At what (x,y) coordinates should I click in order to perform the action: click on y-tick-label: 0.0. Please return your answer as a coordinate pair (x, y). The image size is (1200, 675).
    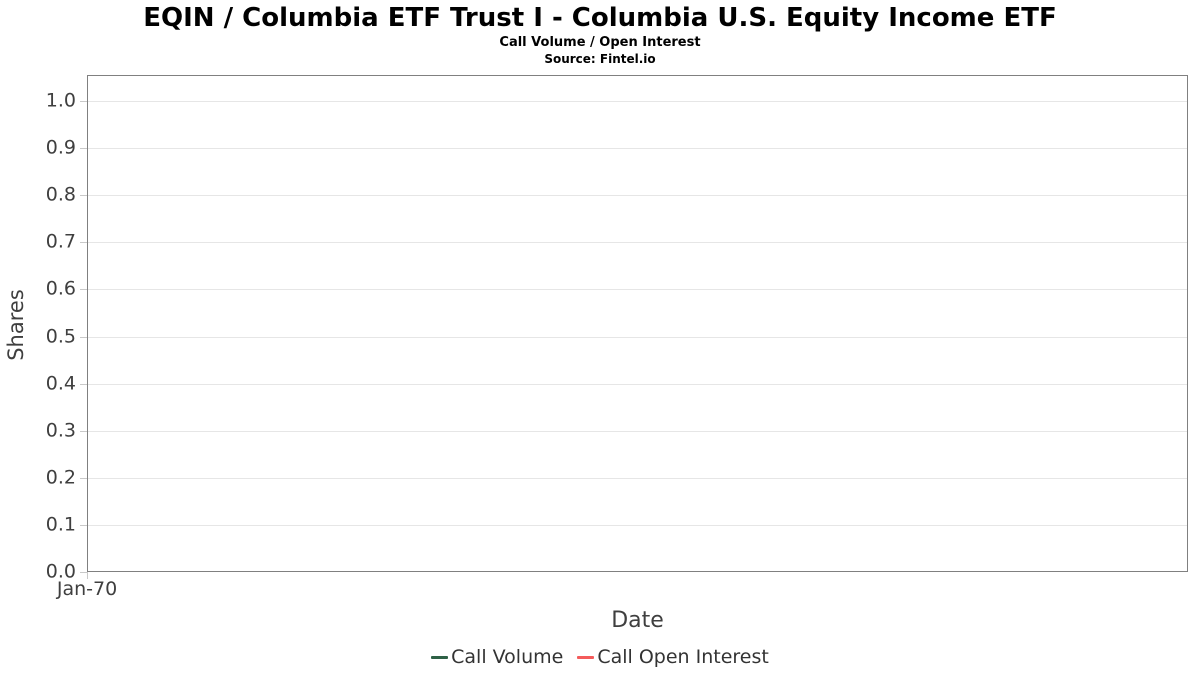
    Looking at the image, I should click on (60, 571).